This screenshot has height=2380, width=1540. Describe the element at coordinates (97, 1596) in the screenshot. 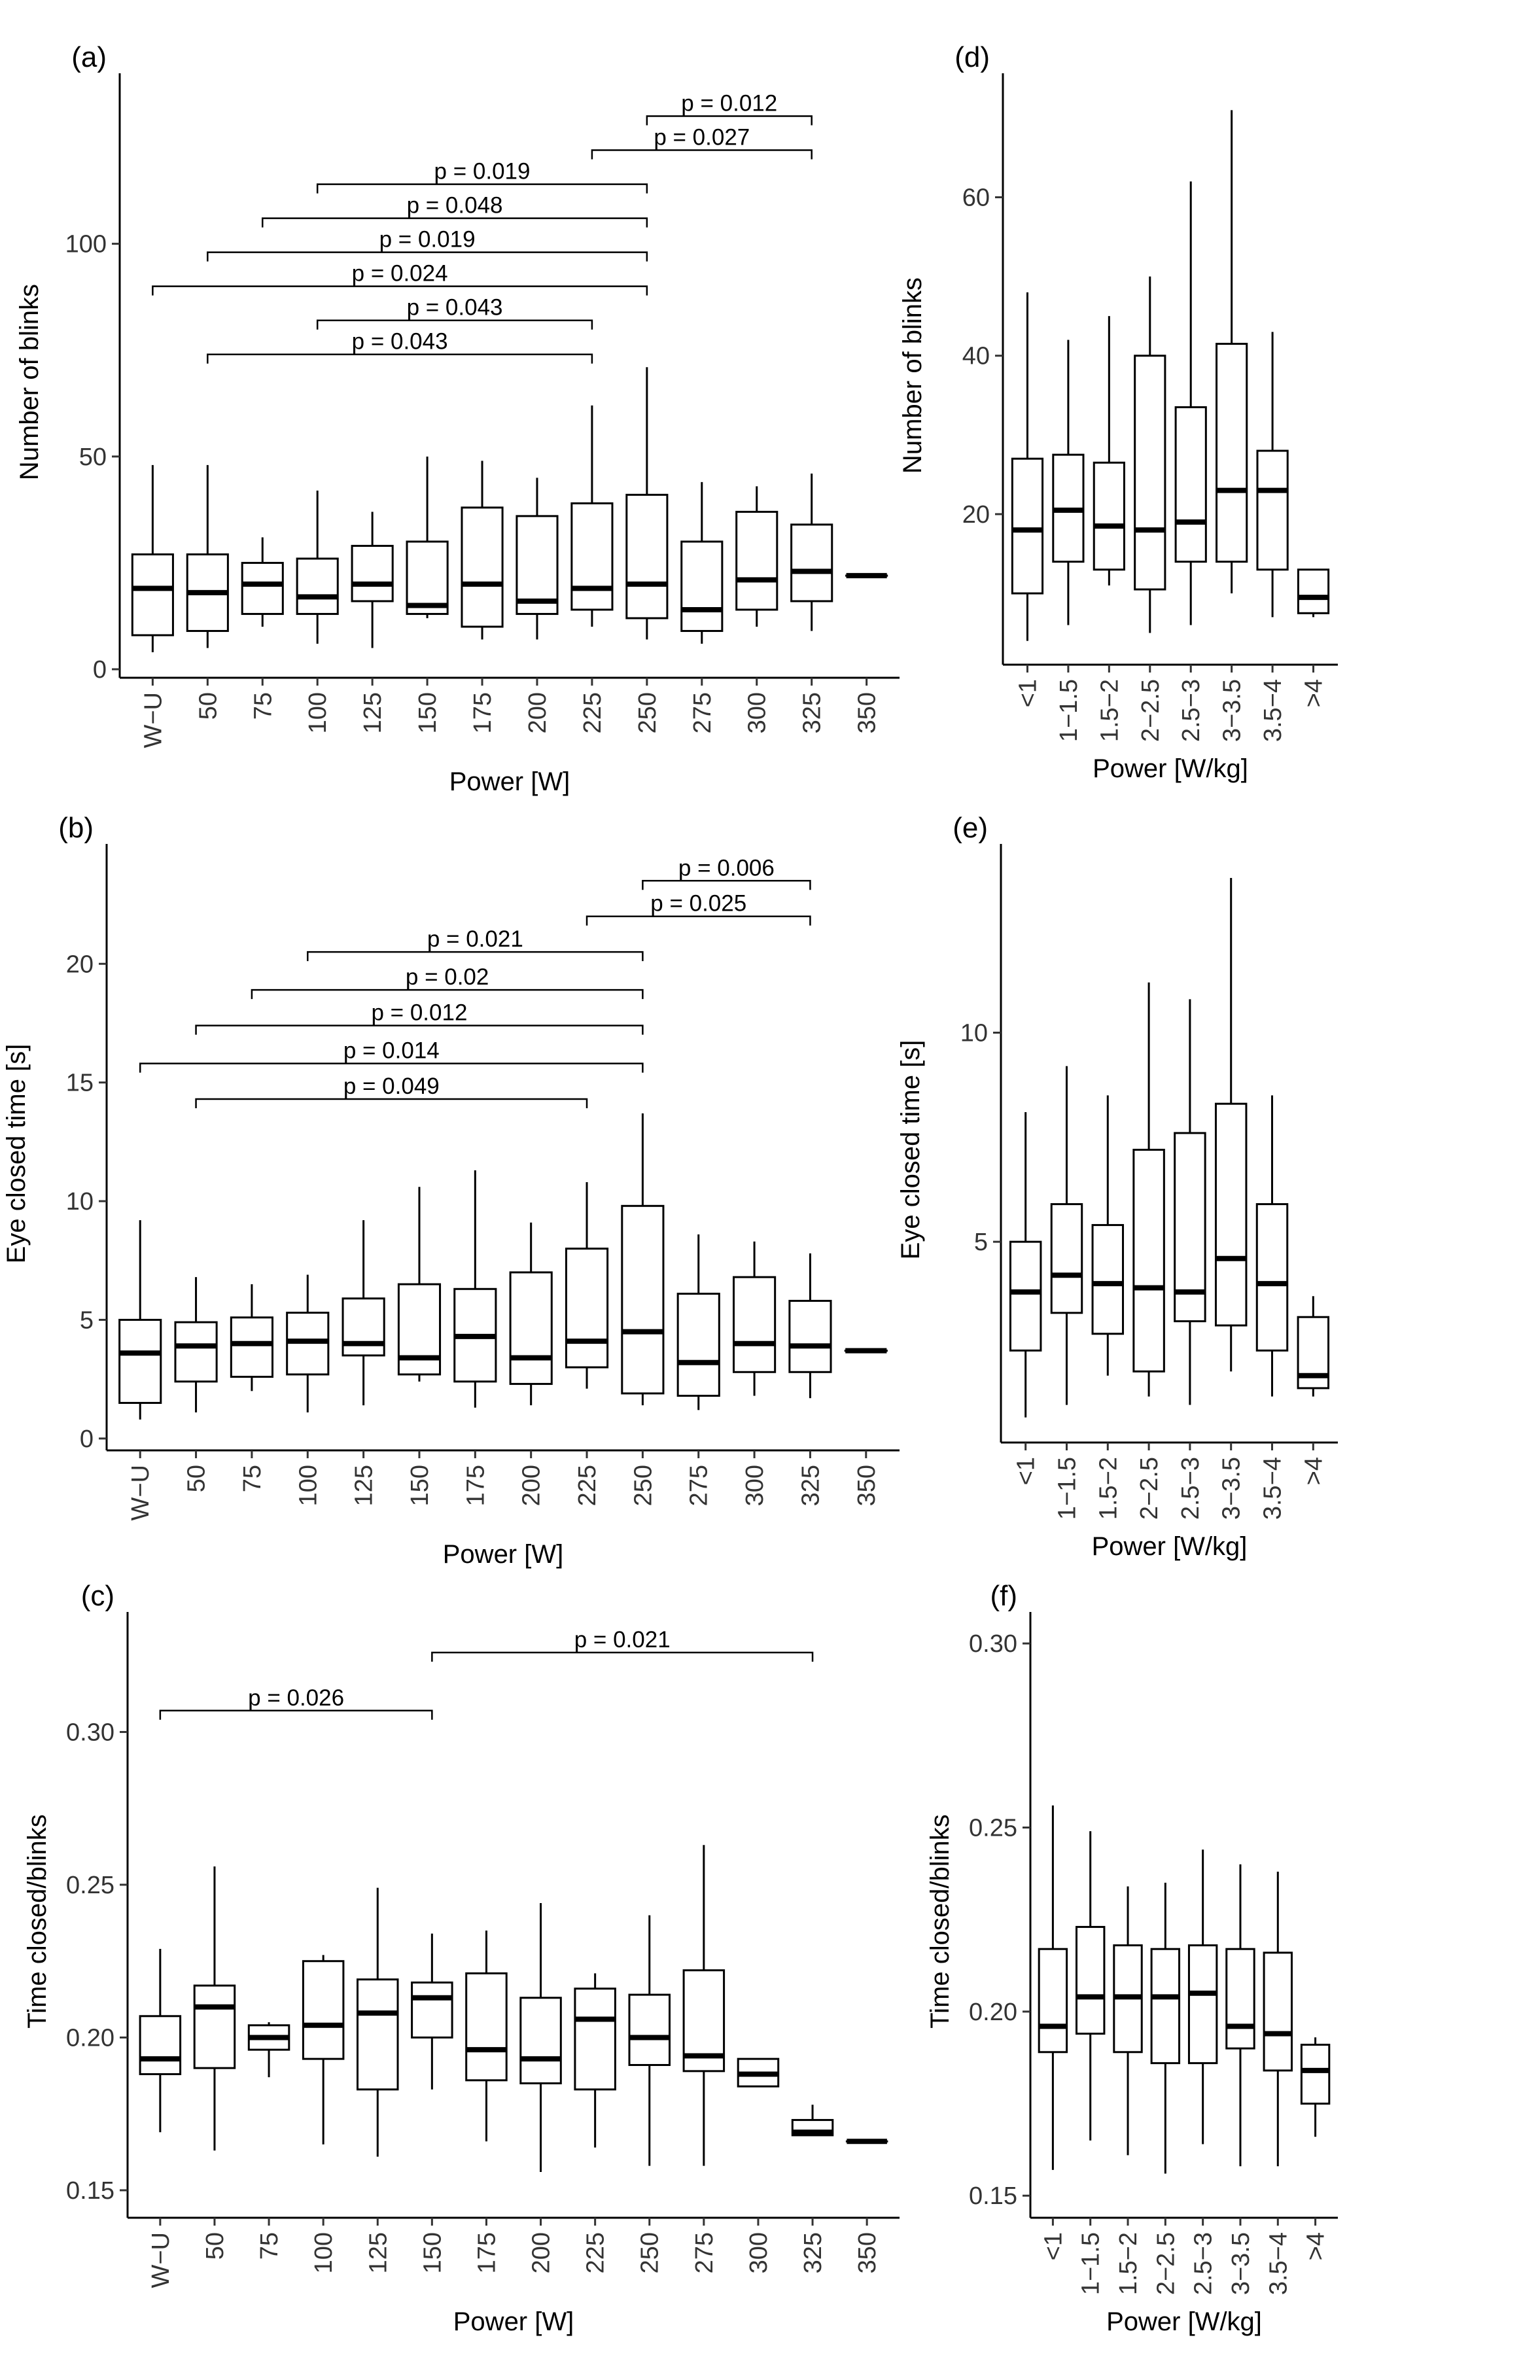

I see `panel-label: (c)` at that location.